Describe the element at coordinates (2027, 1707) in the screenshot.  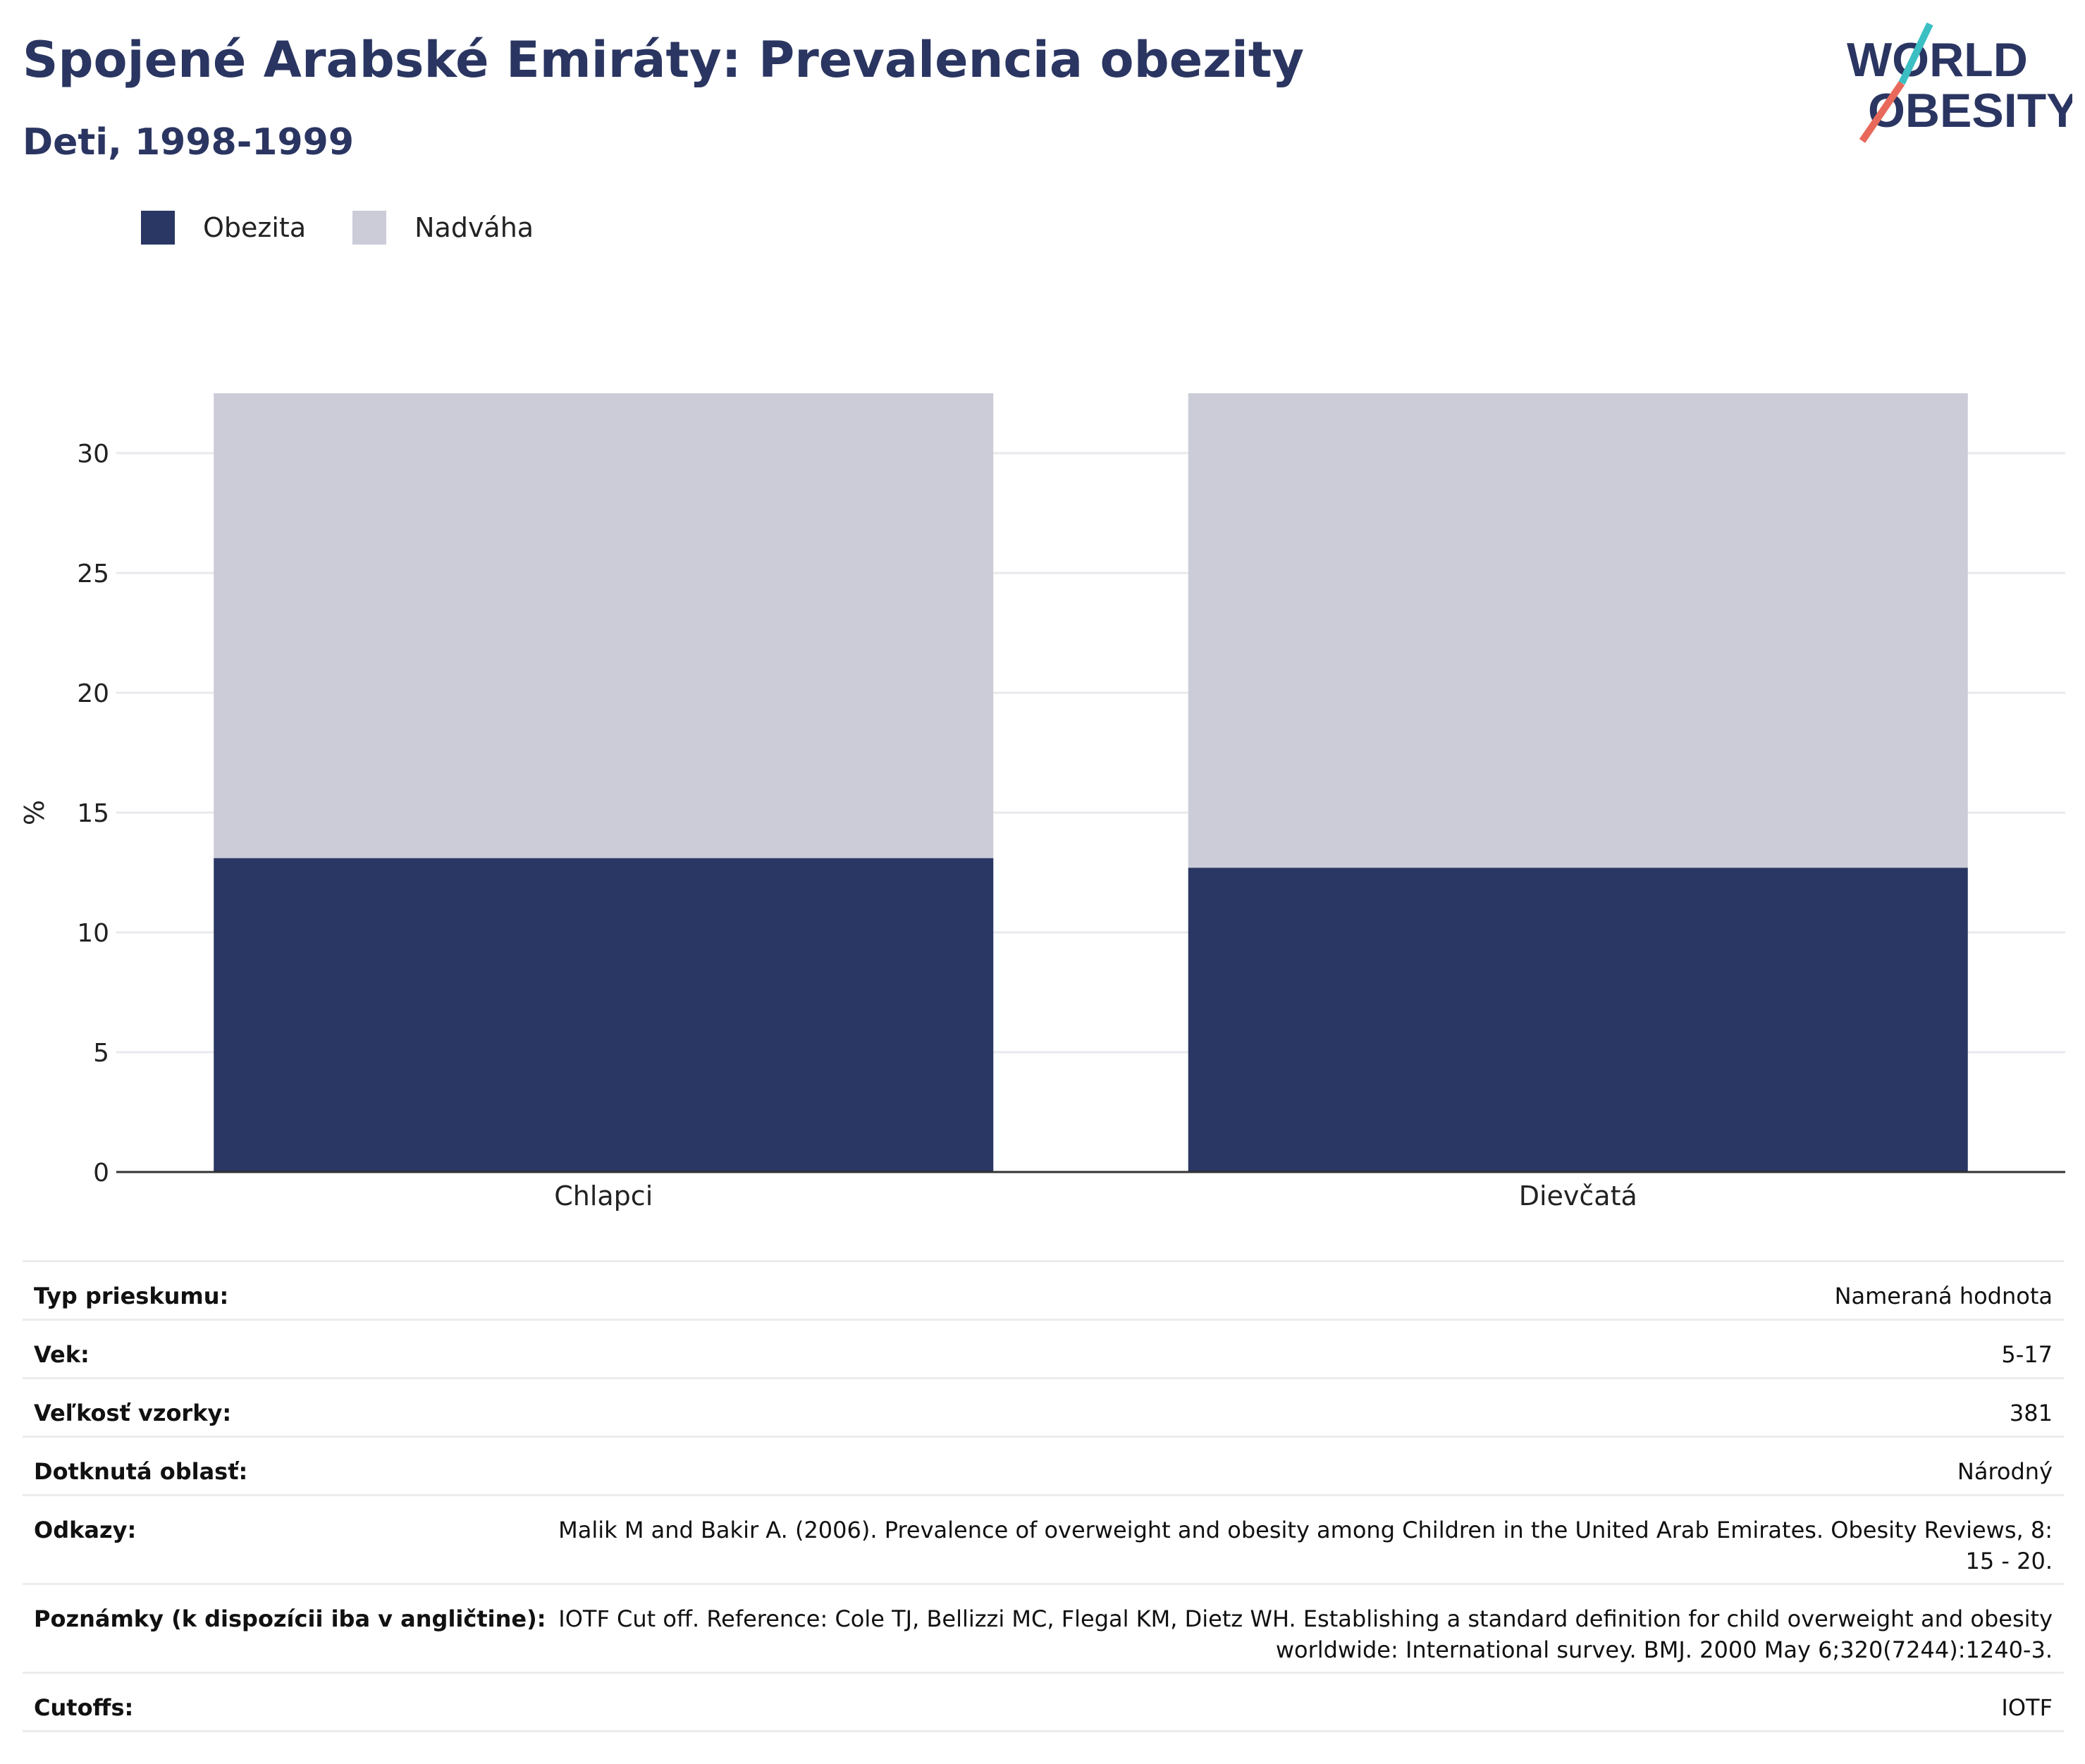
I see `meta-value: IOTF` at that location.